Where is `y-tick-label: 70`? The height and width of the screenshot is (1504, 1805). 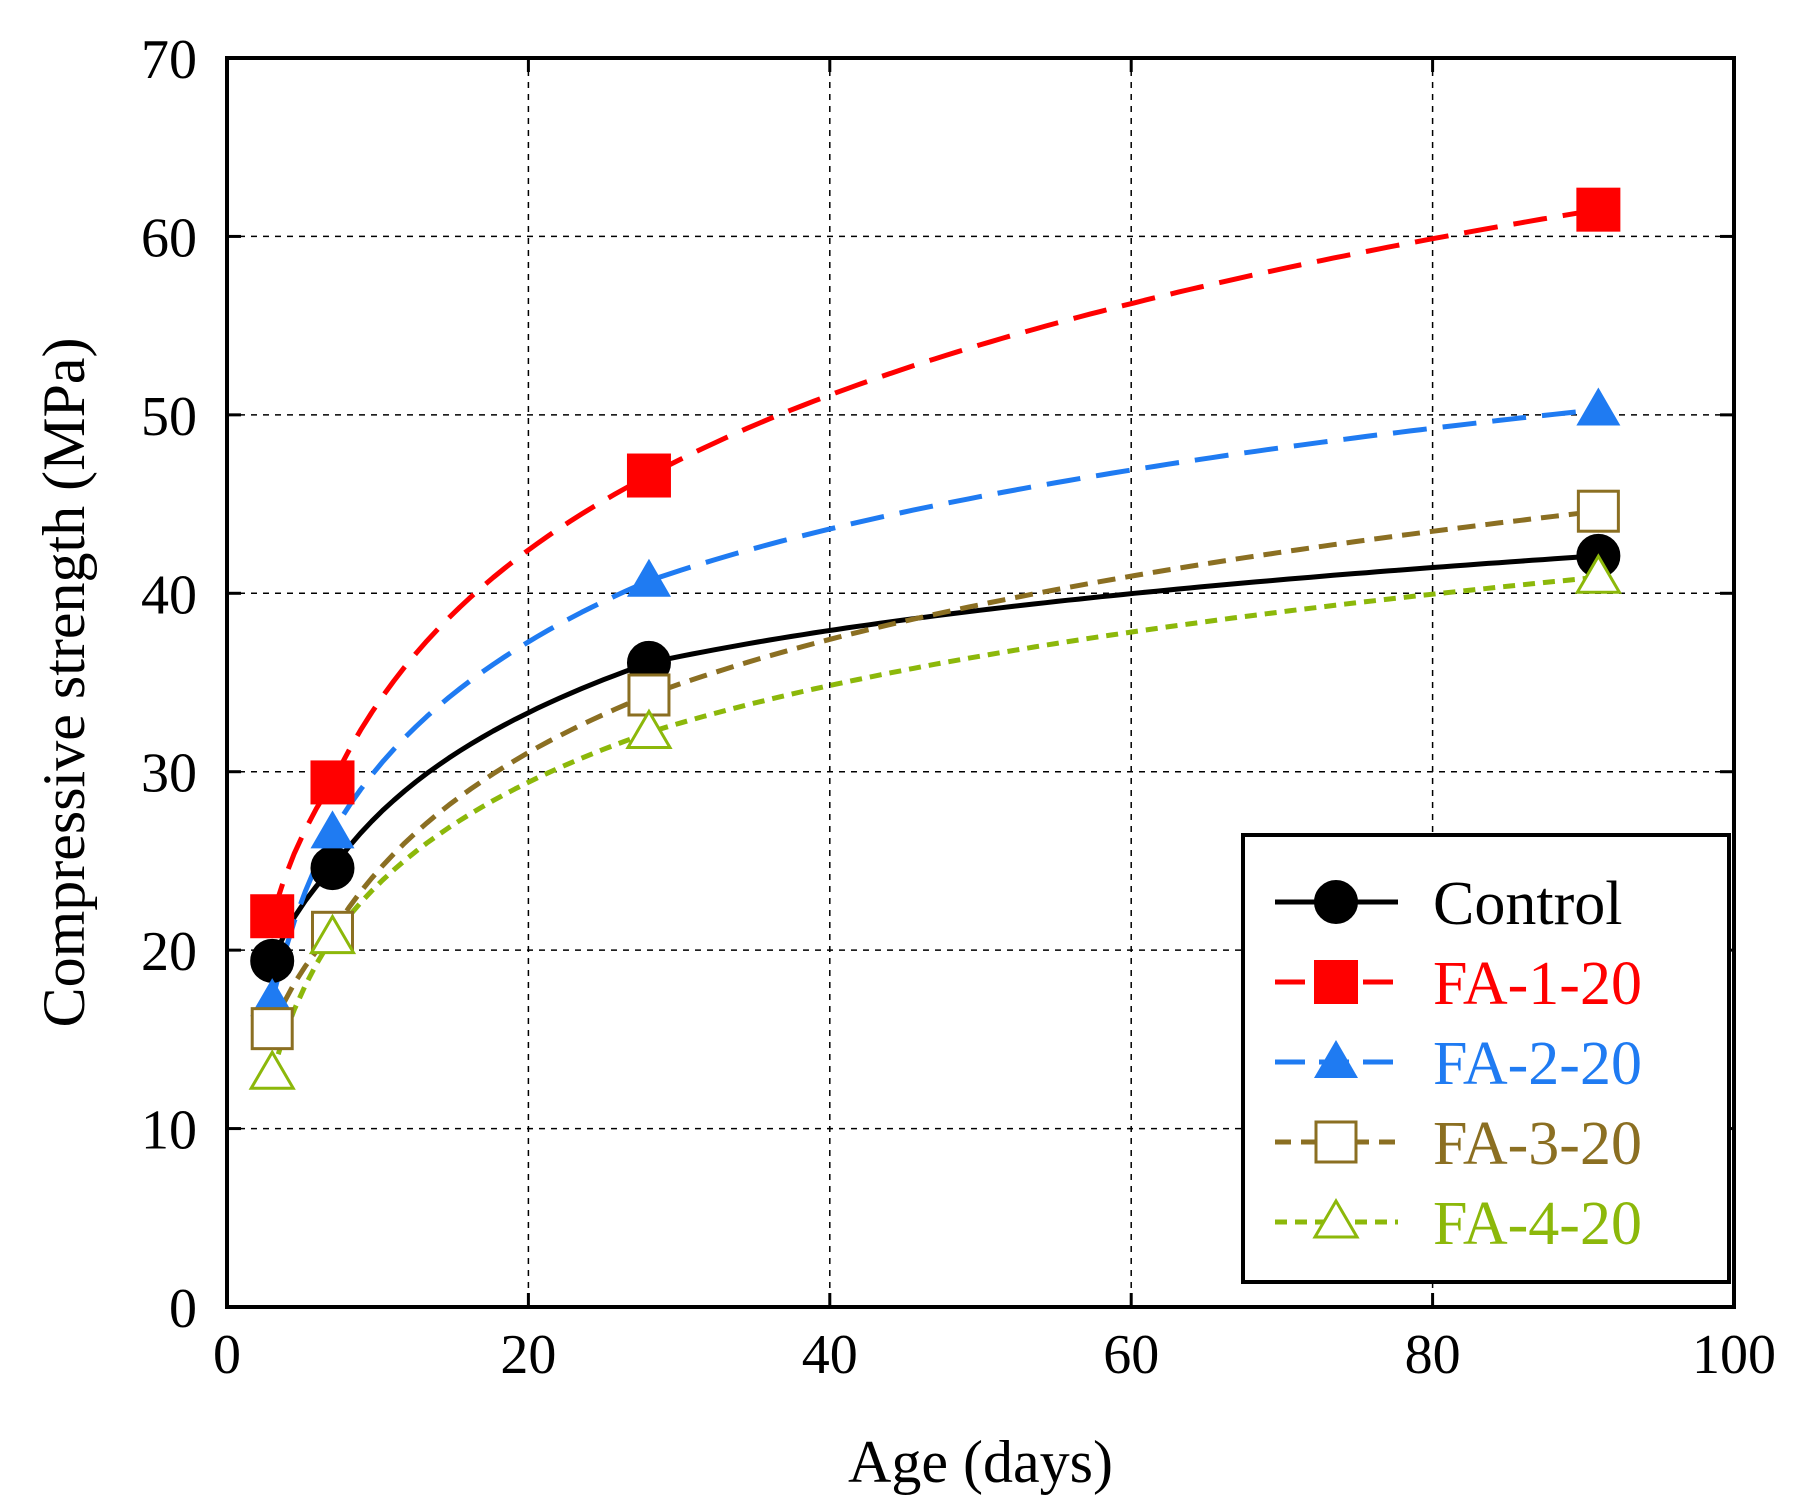
y-tick-label: 70 is located at coordinates (169, 60).